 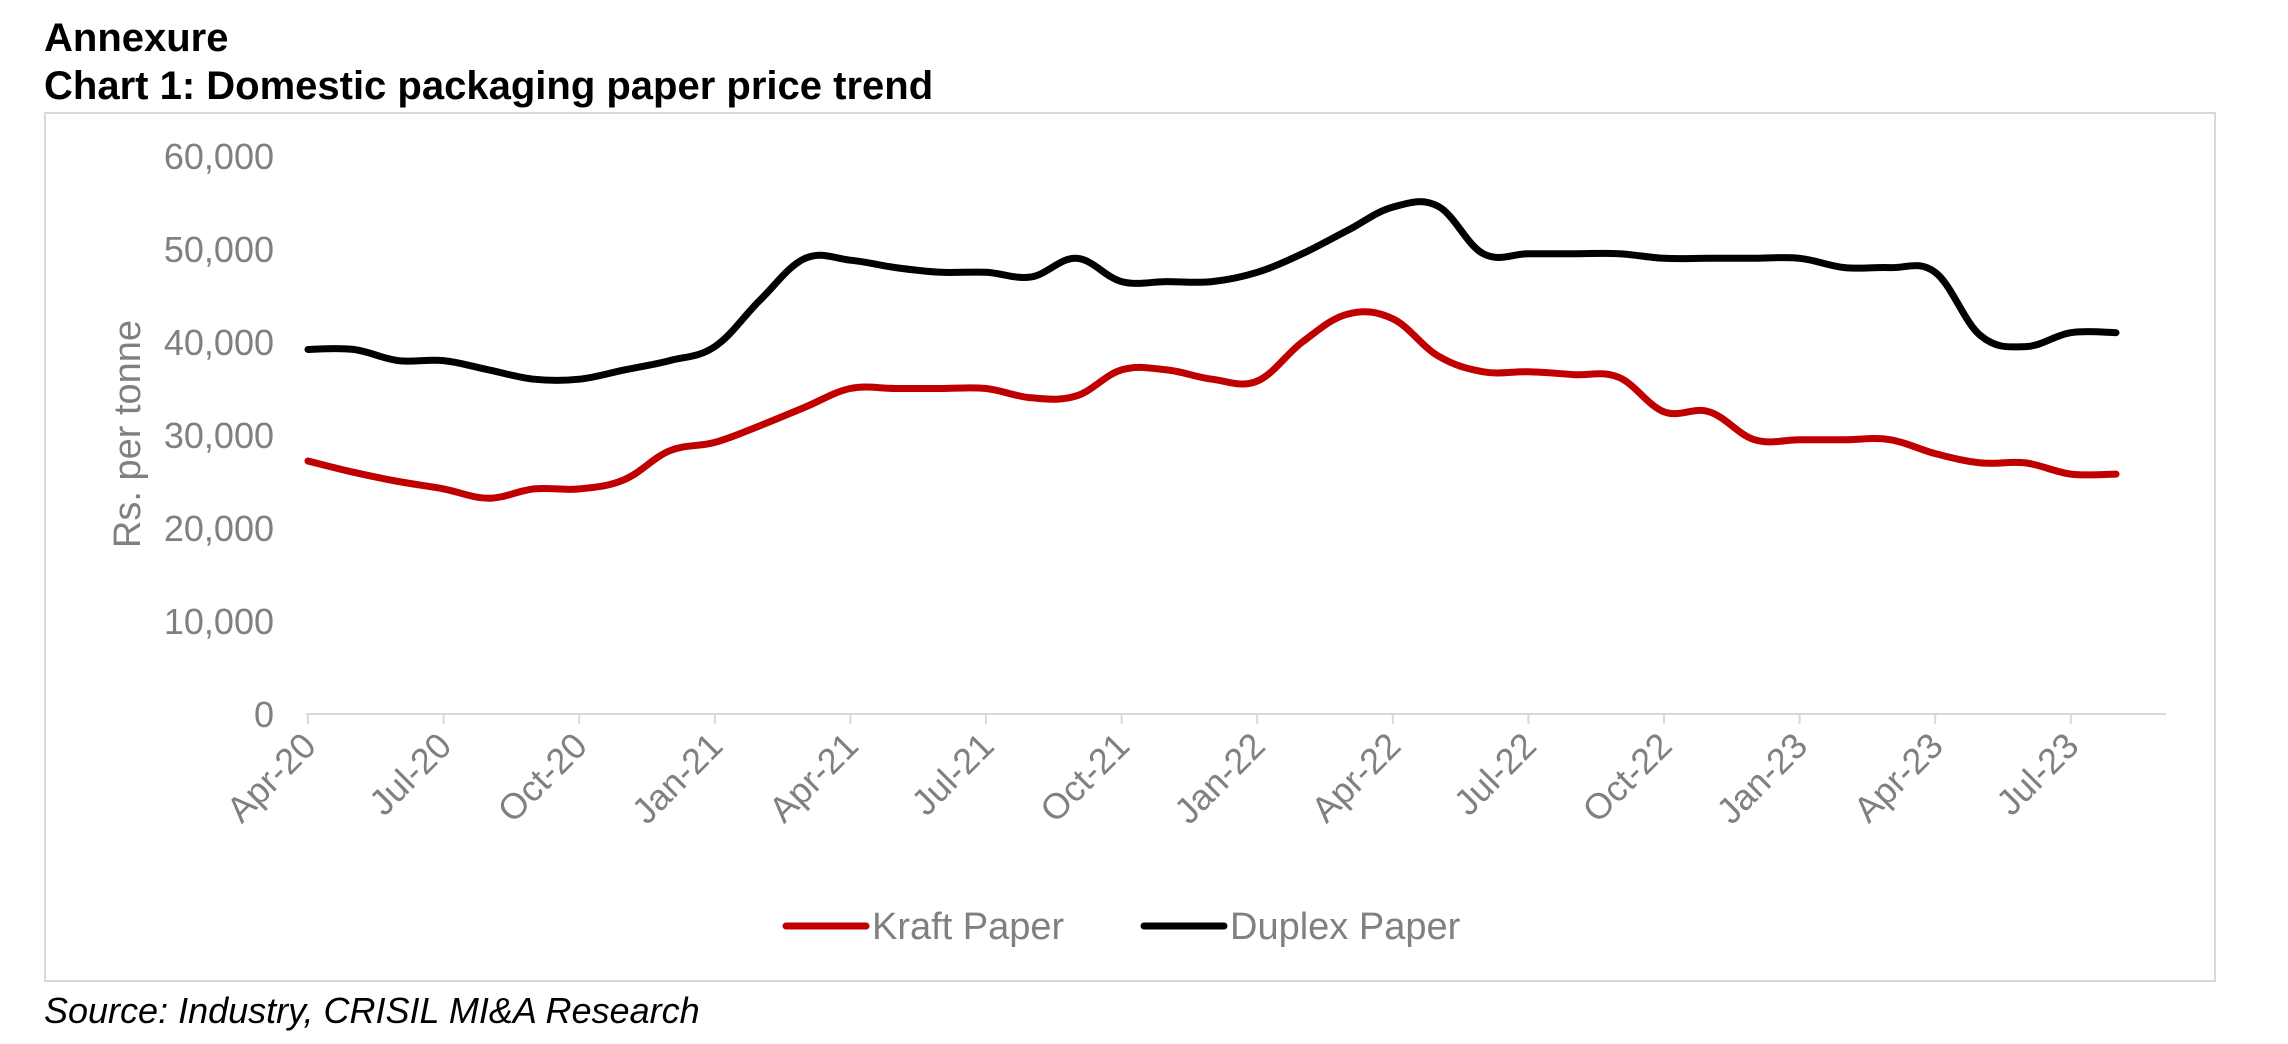 What do you see at coordinates (410, 774) in the screenshot?
I see `x-tick-label: Jul-20` at bounding box center [410, 774].